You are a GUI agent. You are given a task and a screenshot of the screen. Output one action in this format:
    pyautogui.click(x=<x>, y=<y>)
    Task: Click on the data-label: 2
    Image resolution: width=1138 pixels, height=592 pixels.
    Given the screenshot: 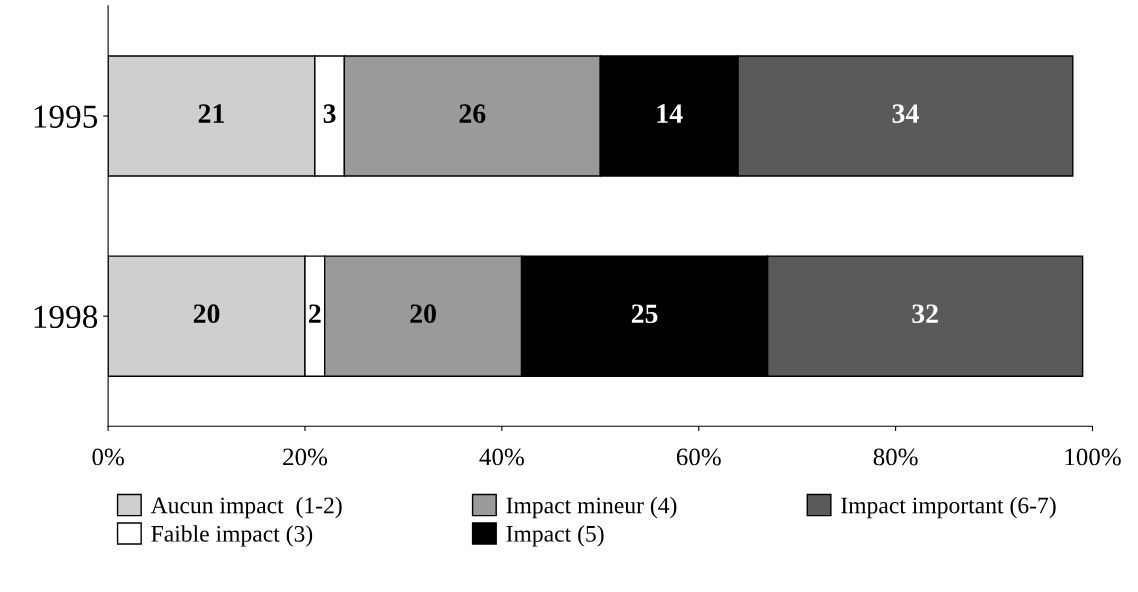 What is the action you would take?
    pyautogui.click(x=315, y=313)
    